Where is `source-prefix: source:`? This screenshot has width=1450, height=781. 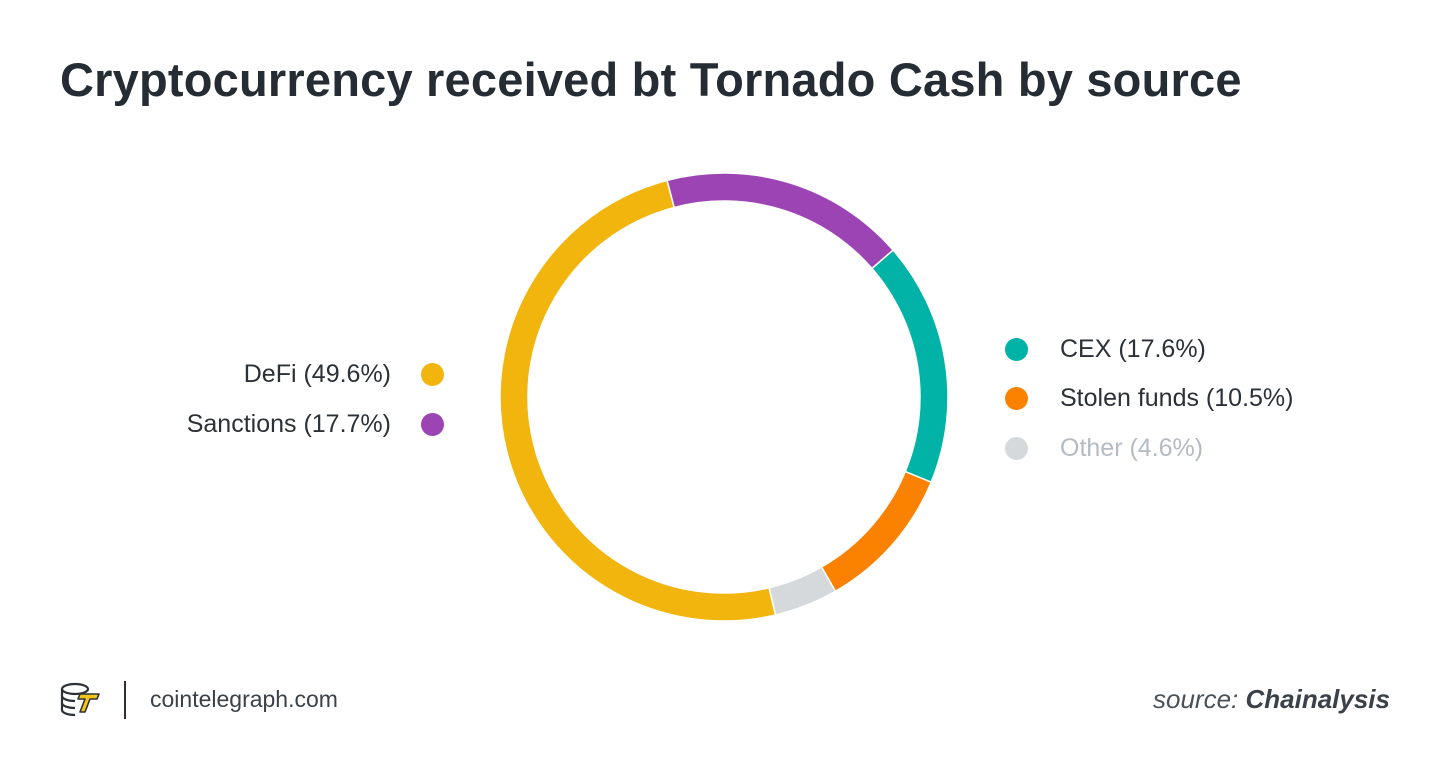
source-prefix: source: is located at coordinates (1199, 699).